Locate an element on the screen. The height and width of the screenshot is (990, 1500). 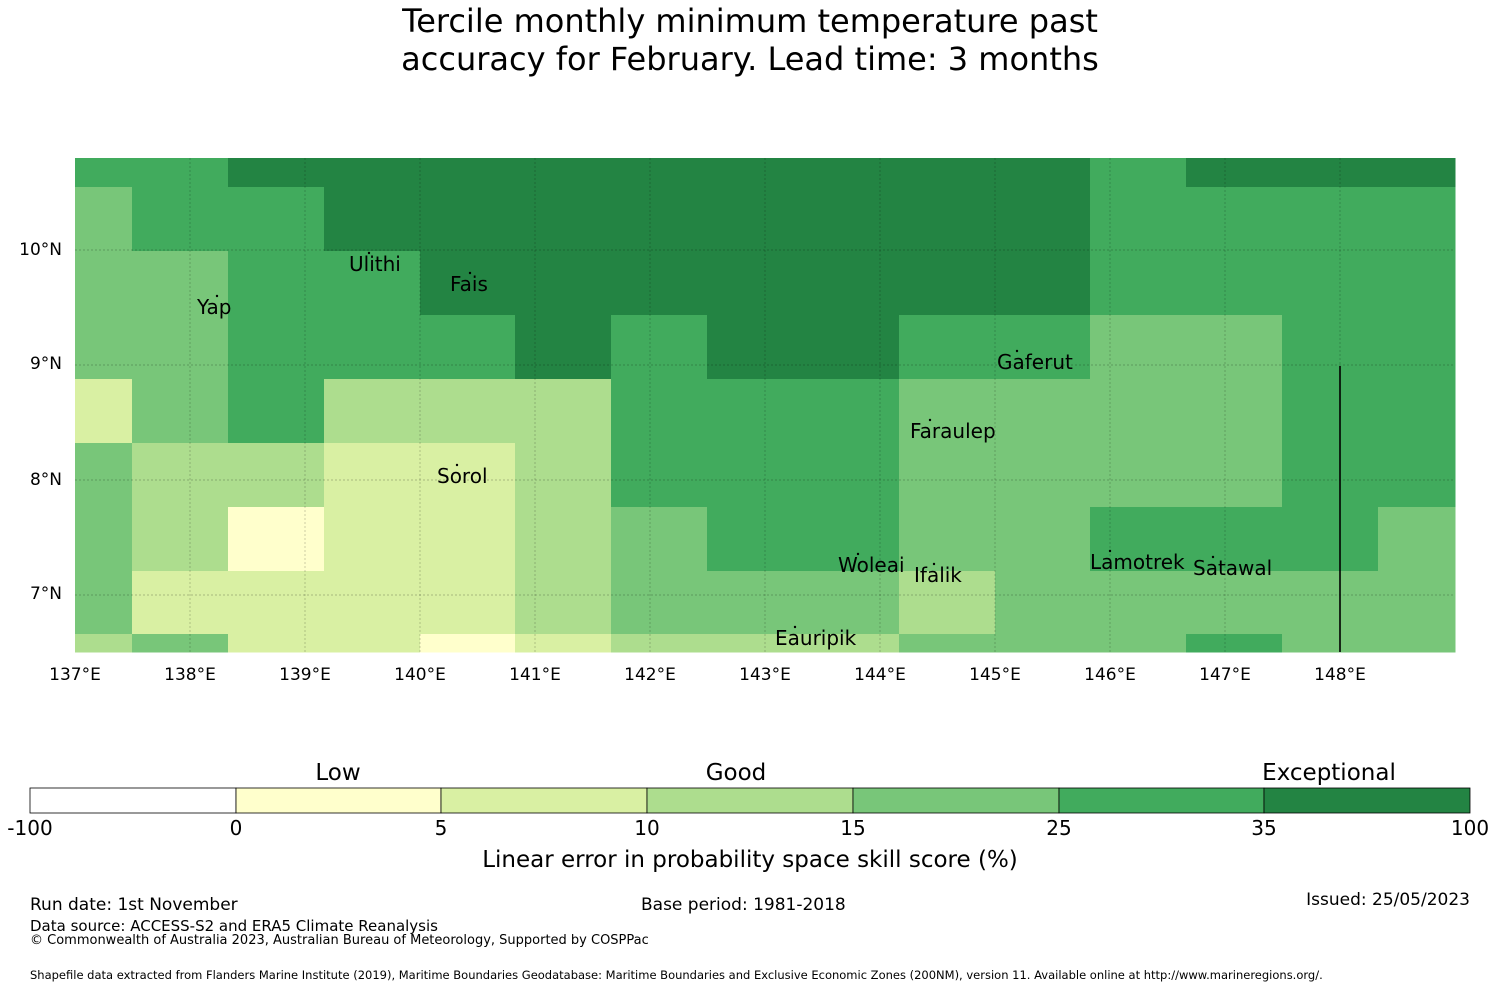
lon-label-139e: 139°E is located at coordinates (305, 675).